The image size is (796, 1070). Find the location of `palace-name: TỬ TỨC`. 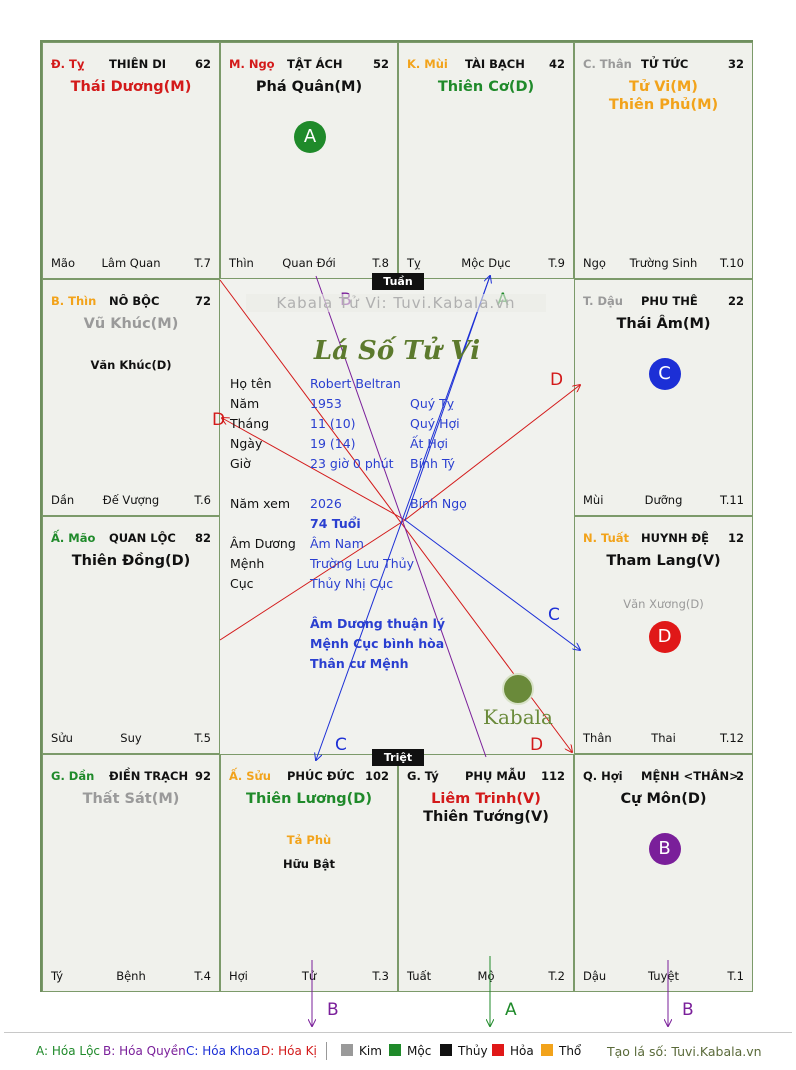

palace-name: TỬ TỨC is located at coordinates (665, 64).